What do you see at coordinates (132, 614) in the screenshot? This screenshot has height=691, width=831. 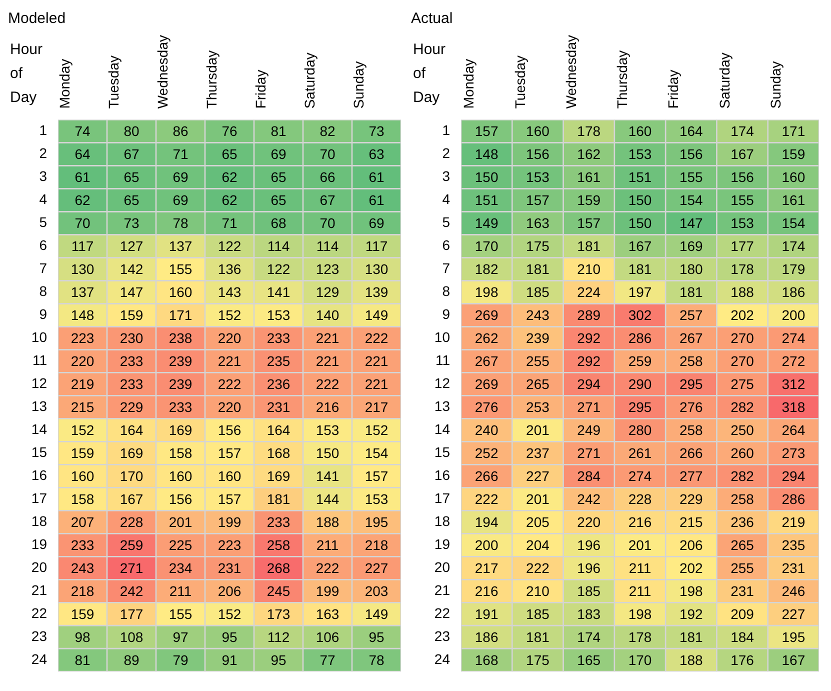 I see `data-label: 177` at bounding box center [132, 614].